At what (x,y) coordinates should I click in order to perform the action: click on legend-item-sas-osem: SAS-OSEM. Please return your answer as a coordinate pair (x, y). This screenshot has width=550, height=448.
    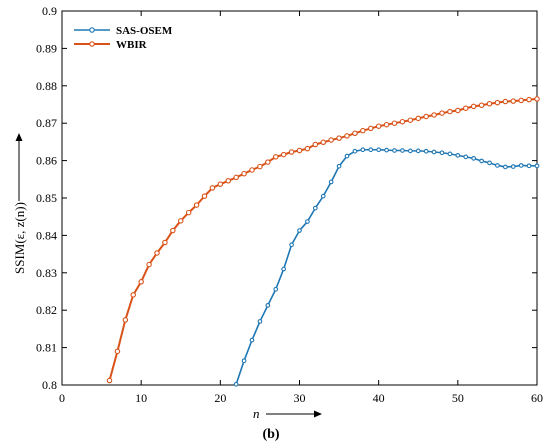
    Looking at the image, I should click on (123, 31).